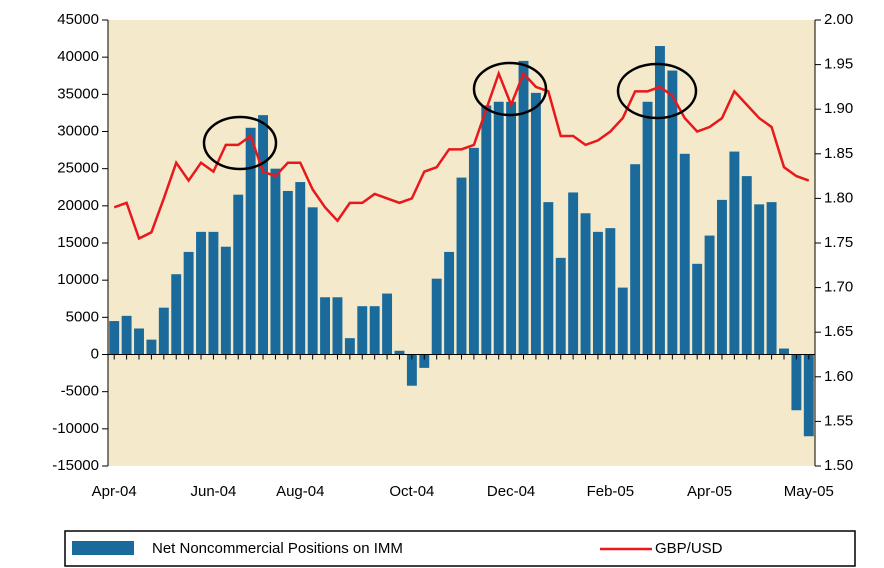  I want to click on y-tick-label: 15000, so click(78, 242).